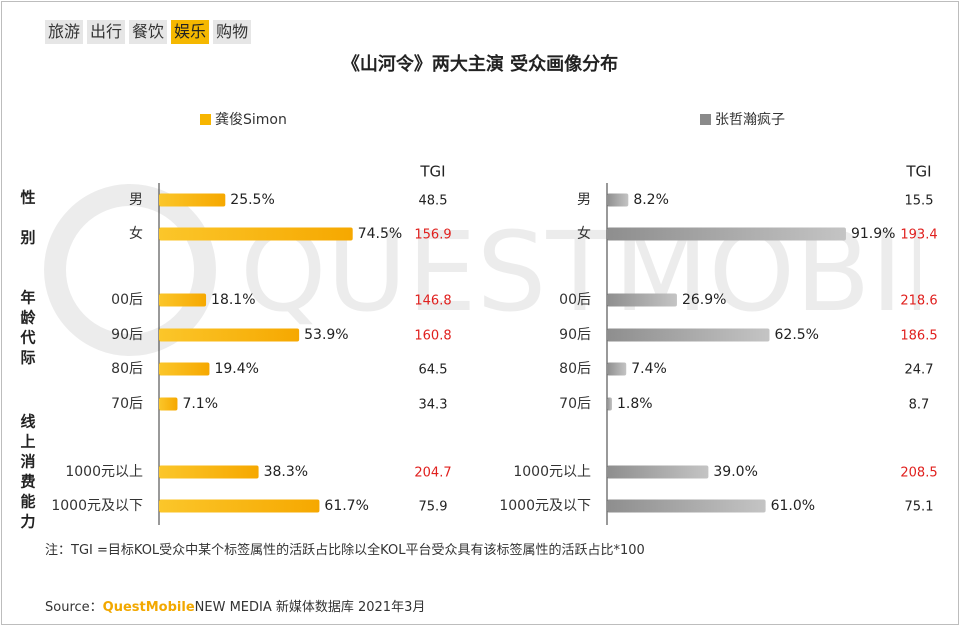  What do you see at coordinates (148, 607) in the screenshot?
I see `source-brand: QuestMobile` at bounding box center [148, 607].